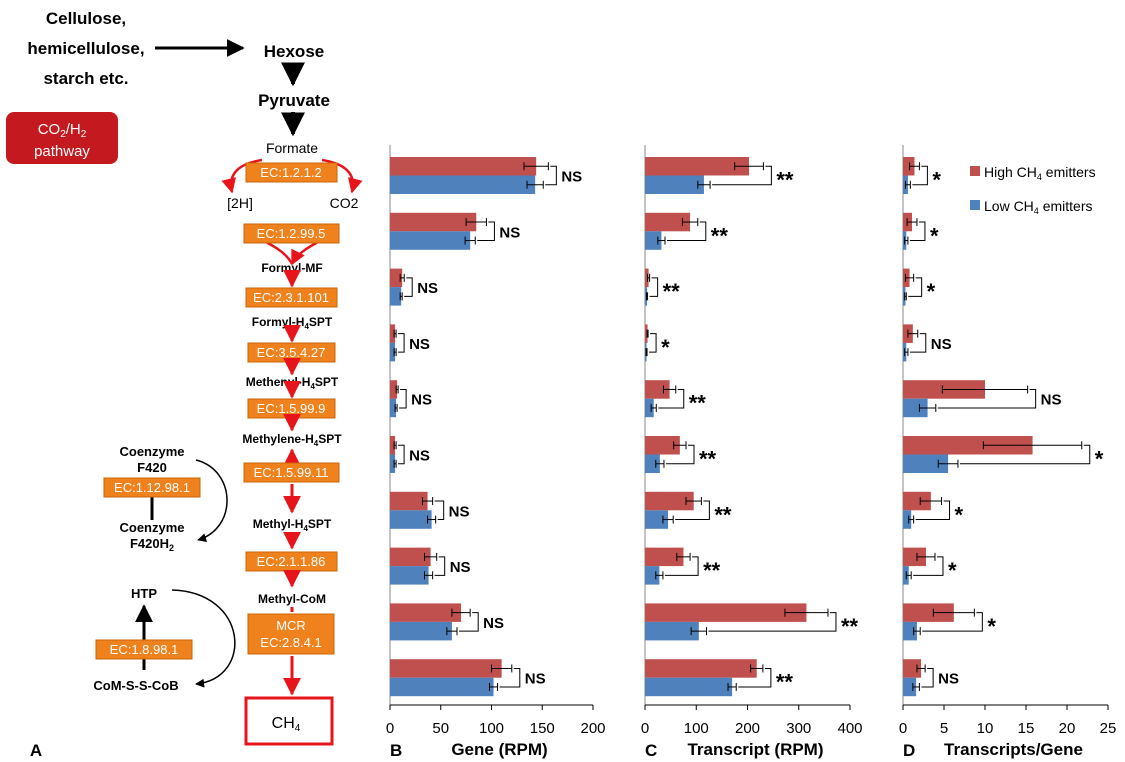  What do you see at coordinates (344, 203) in the screenshot?
I see `co2-label: CO2` at bounding box center [344, 203].